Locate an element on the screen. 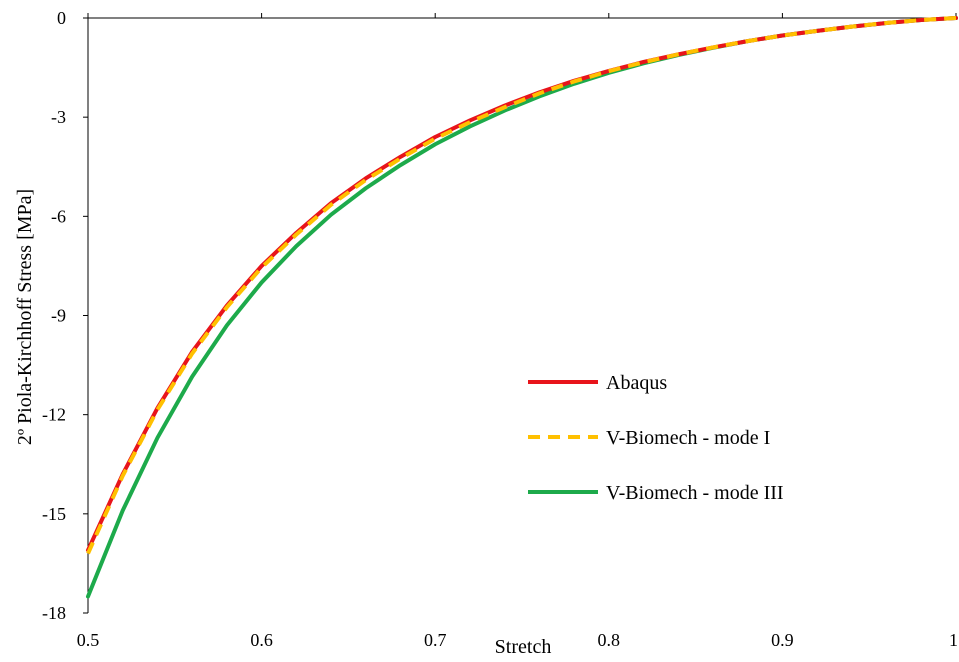 The height and width of the screenshot is (662, 959). legend-label-1: V-Biomech - mode I is located at coordinates (688, 438).